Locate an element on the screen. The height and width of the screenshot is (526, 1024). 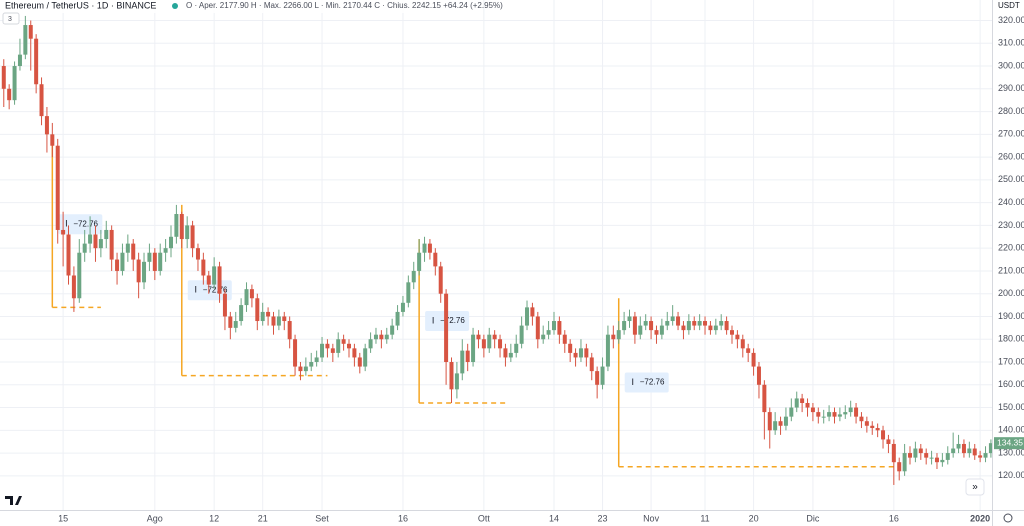
status-dot is located at coordinates (175, 6).